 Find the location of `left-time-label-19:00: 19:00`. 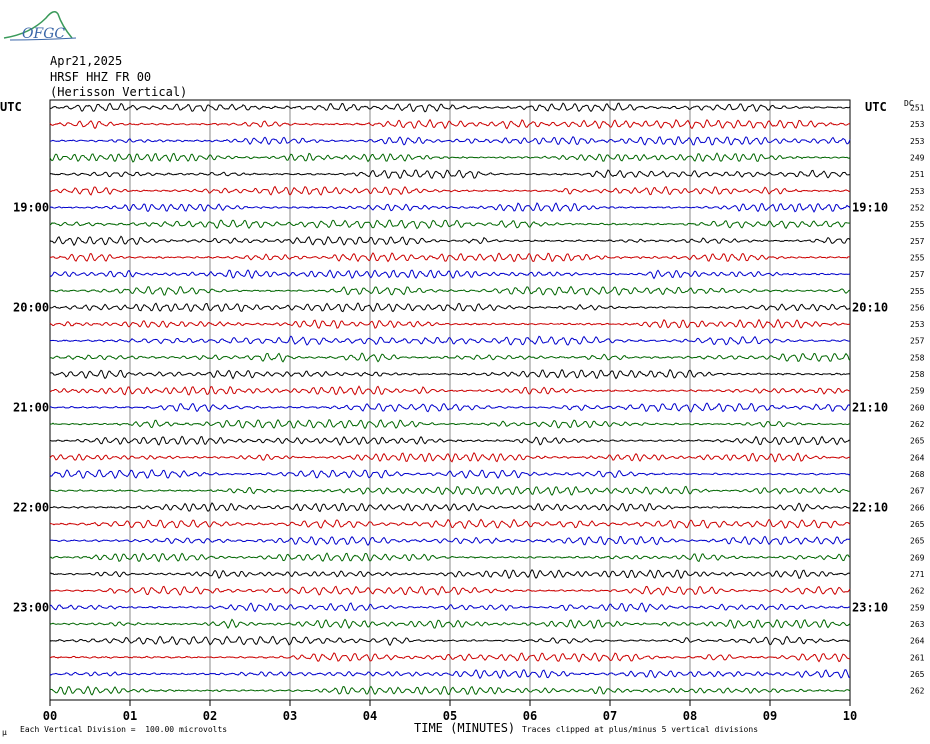

left-time-label-19:00: 19:00 is located at coordinates (31, 207).